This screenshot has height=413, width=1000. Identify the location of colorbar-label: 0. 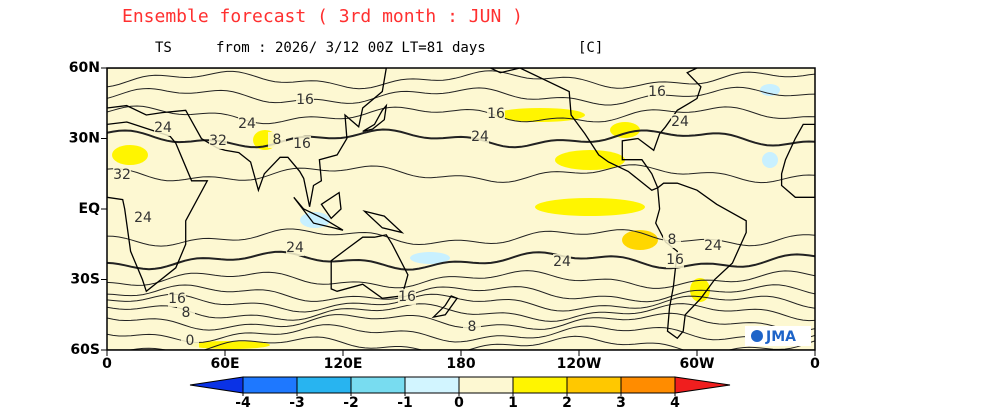
(459, 402).